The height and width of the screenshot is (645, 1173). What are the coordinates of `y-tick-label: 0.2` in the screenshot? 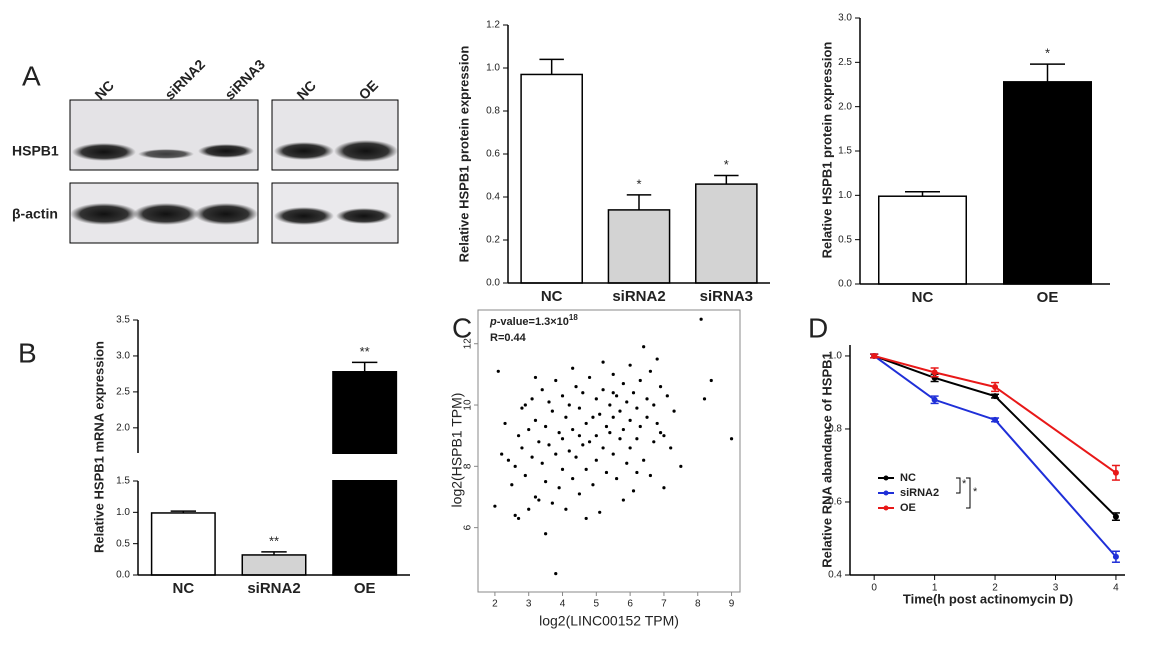 It's located at (493, 240).